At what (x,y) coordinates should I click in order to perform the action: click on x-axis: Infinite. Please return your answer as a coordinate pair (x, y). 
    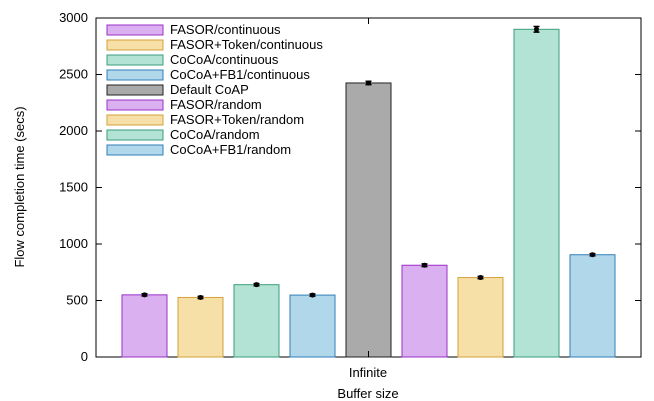
    Looking at the image, I should click on (368, 199).